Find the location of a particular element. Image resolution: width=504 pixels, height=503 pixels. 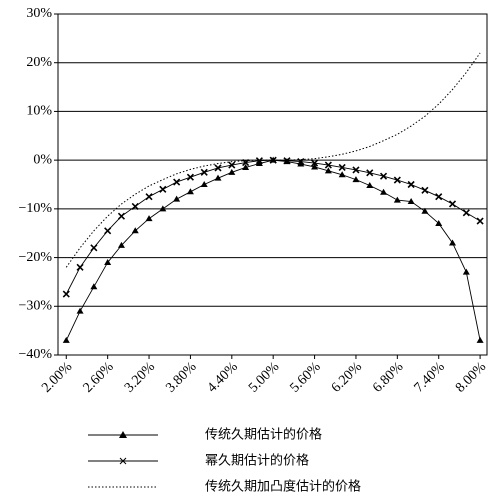

x-tick-label: 6.20% is located at coordinates (347, 377).